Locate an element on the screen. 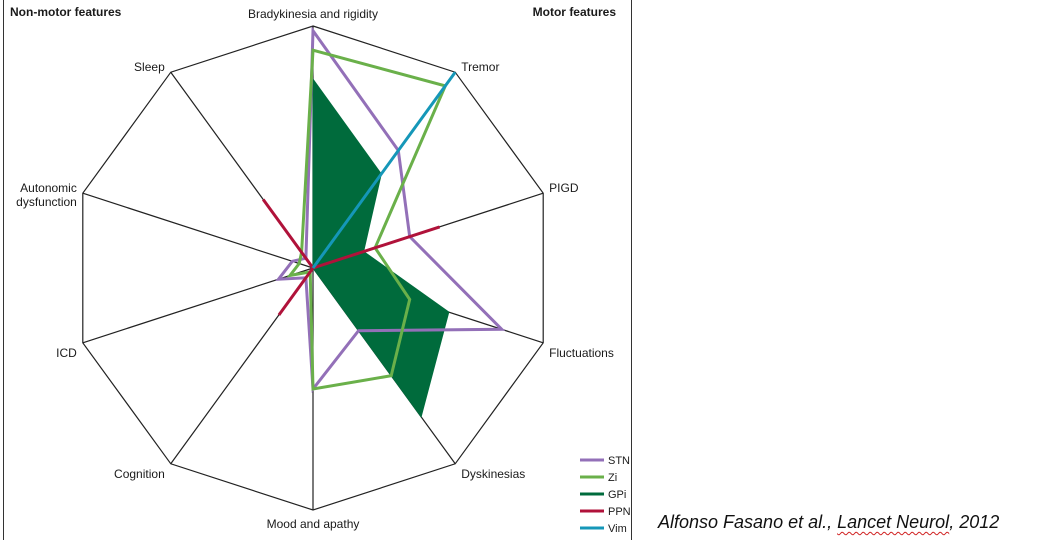 This screenshot has width=1046, height=545. right-border-line is located at coordinates (631, 270).